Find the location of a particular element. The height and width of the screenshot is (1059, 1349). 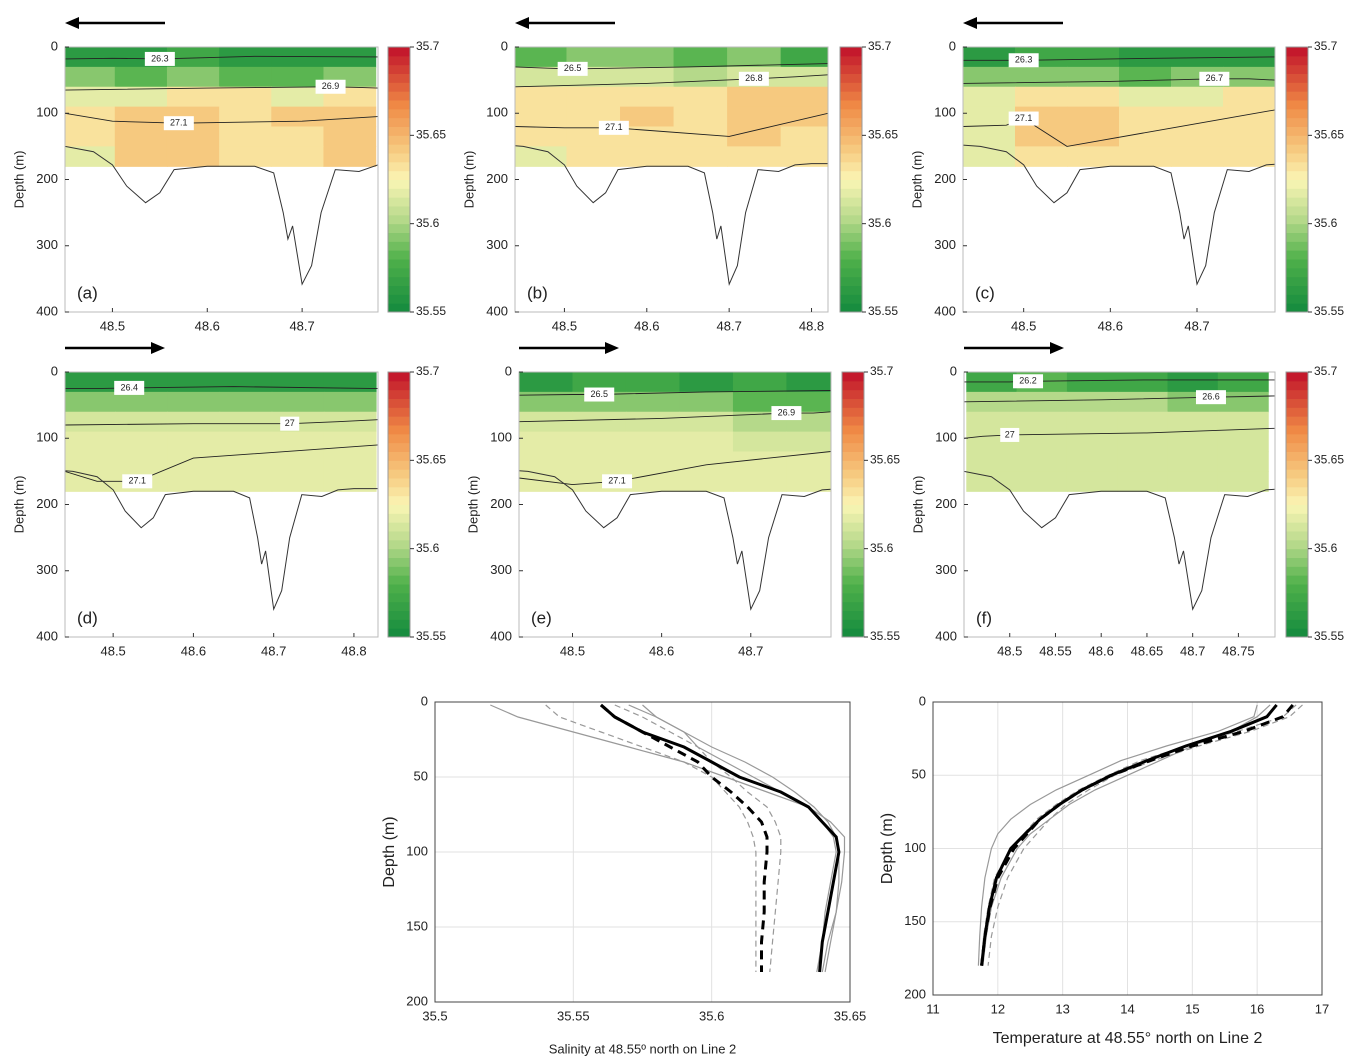

colorbar-tick-label: 35.6 is located at coordinates (428, 548).